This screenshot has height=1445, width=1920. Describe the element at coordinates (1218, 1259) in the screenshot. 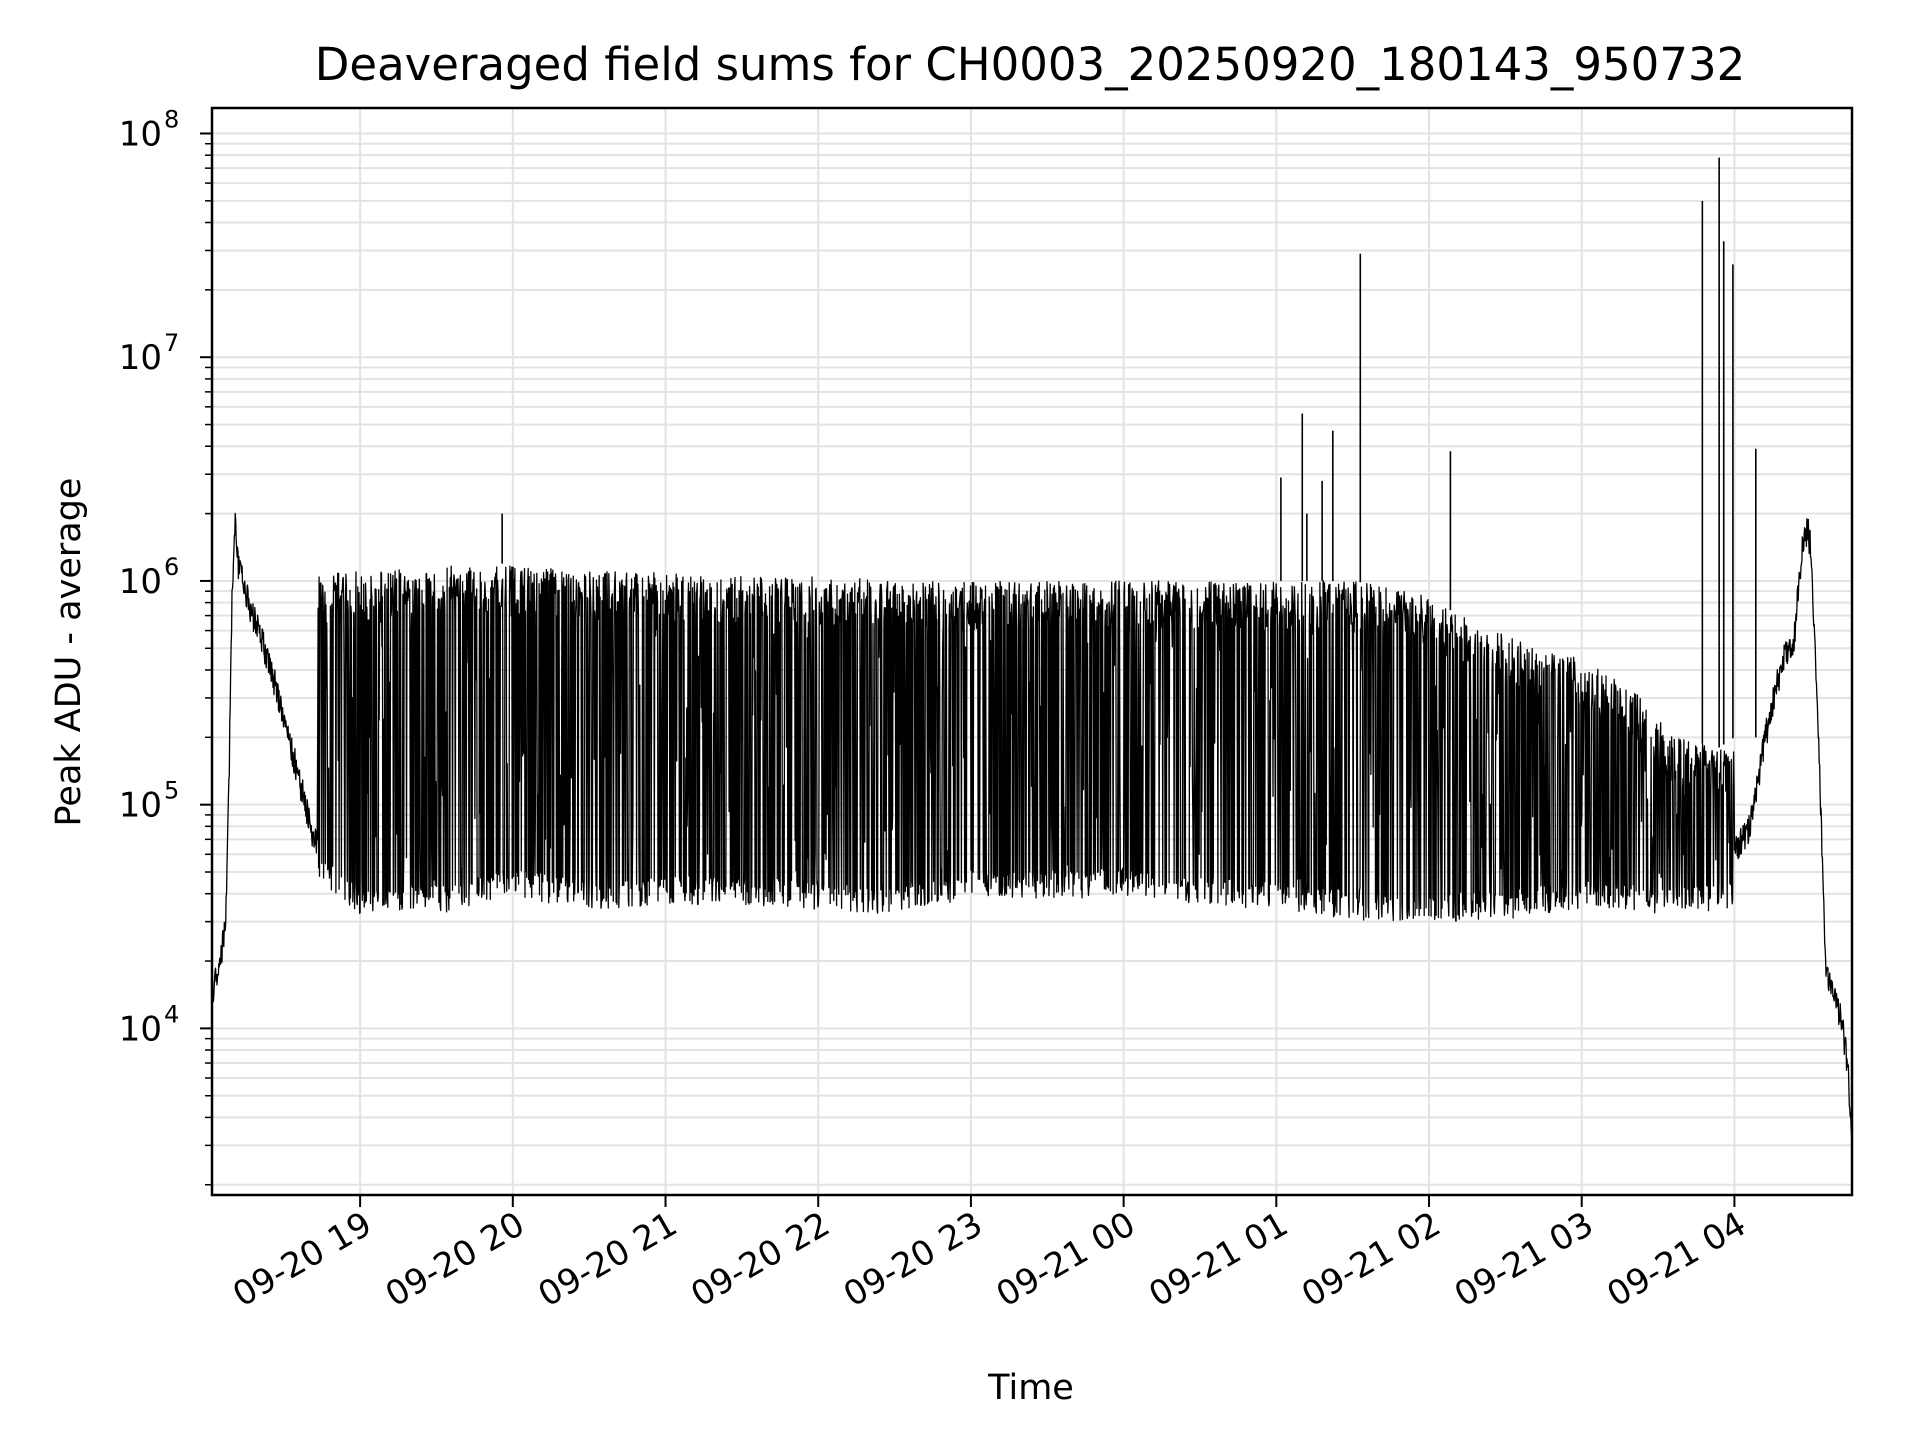

I see `x-tick-label: 09-21 01` at that location.